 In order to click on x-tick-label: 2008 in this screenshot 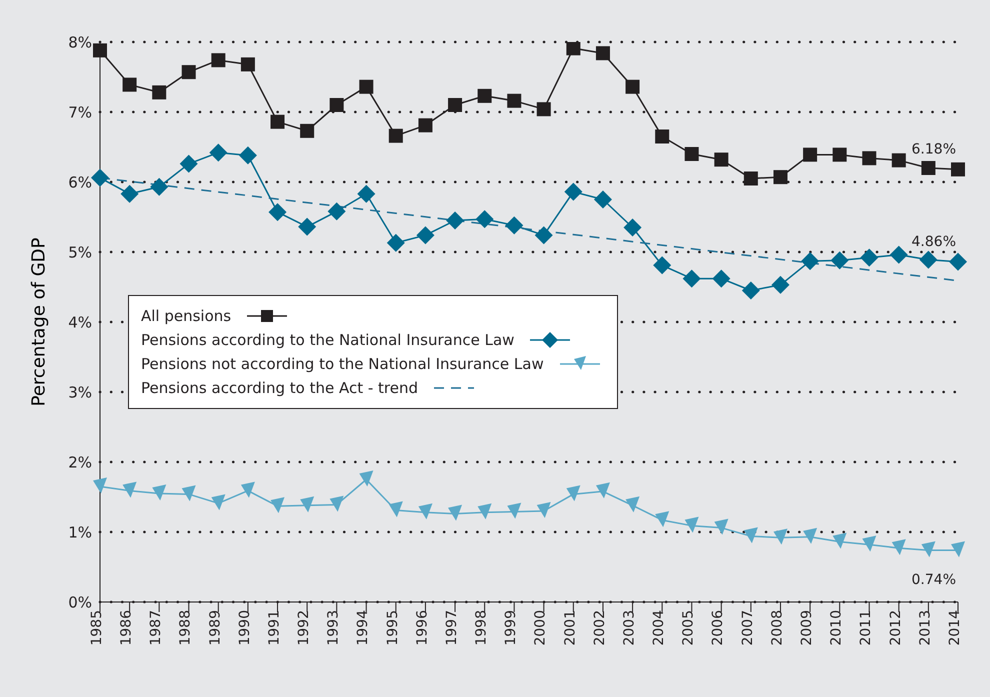, I will do `click(777, 628)`.